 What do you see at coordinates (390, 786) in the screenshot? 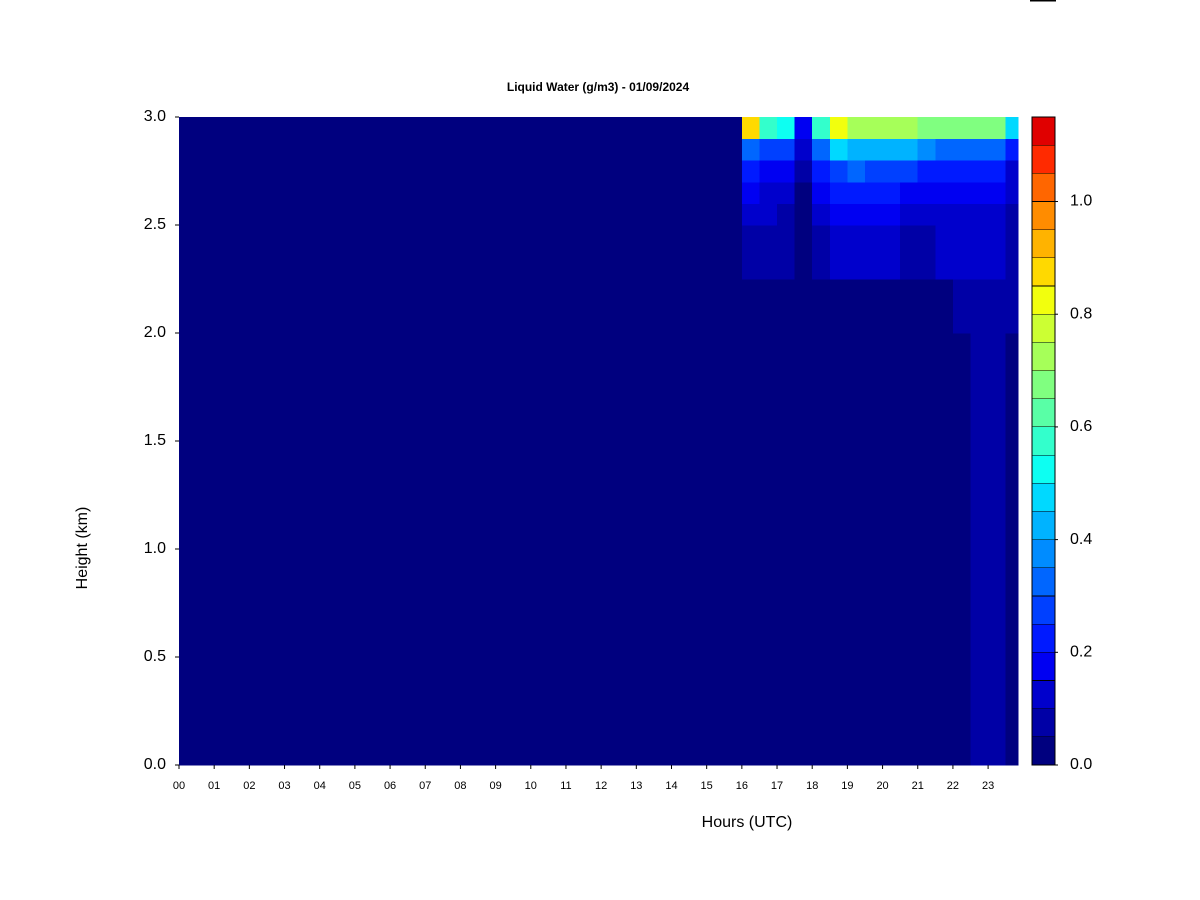
I see `x-tick-label: 06` at bounding box center [390, 786].